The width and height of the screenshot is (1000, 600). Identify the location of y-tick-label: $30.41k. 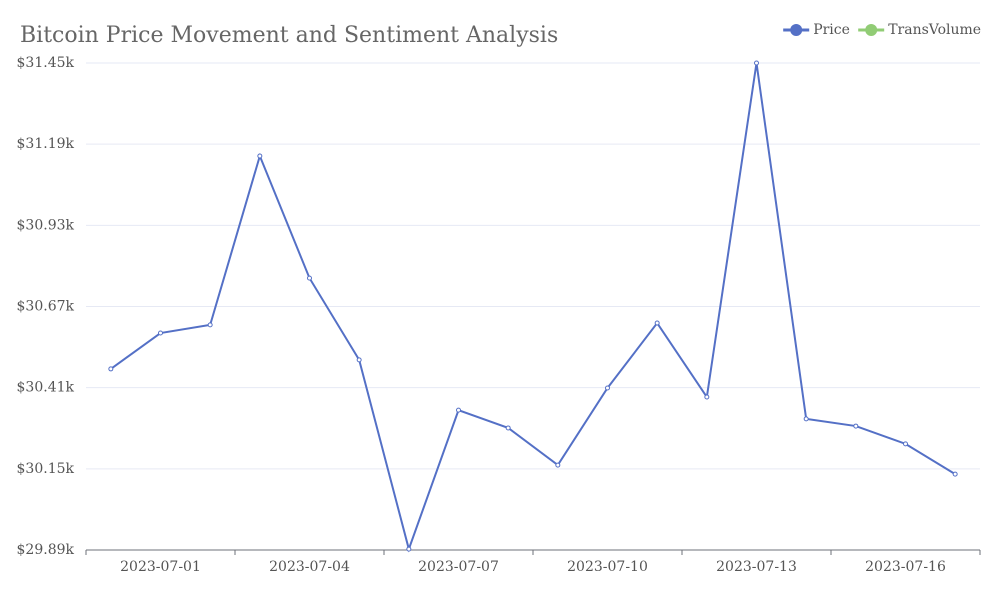
(46, 388).